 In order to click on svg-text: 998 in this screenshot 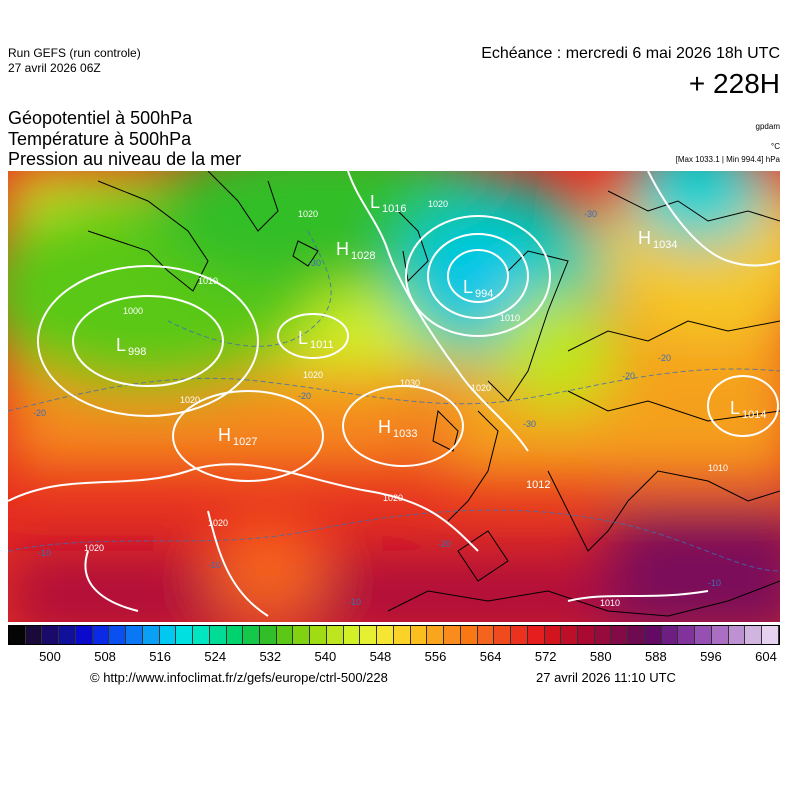, I will do `click(137, 352)`.